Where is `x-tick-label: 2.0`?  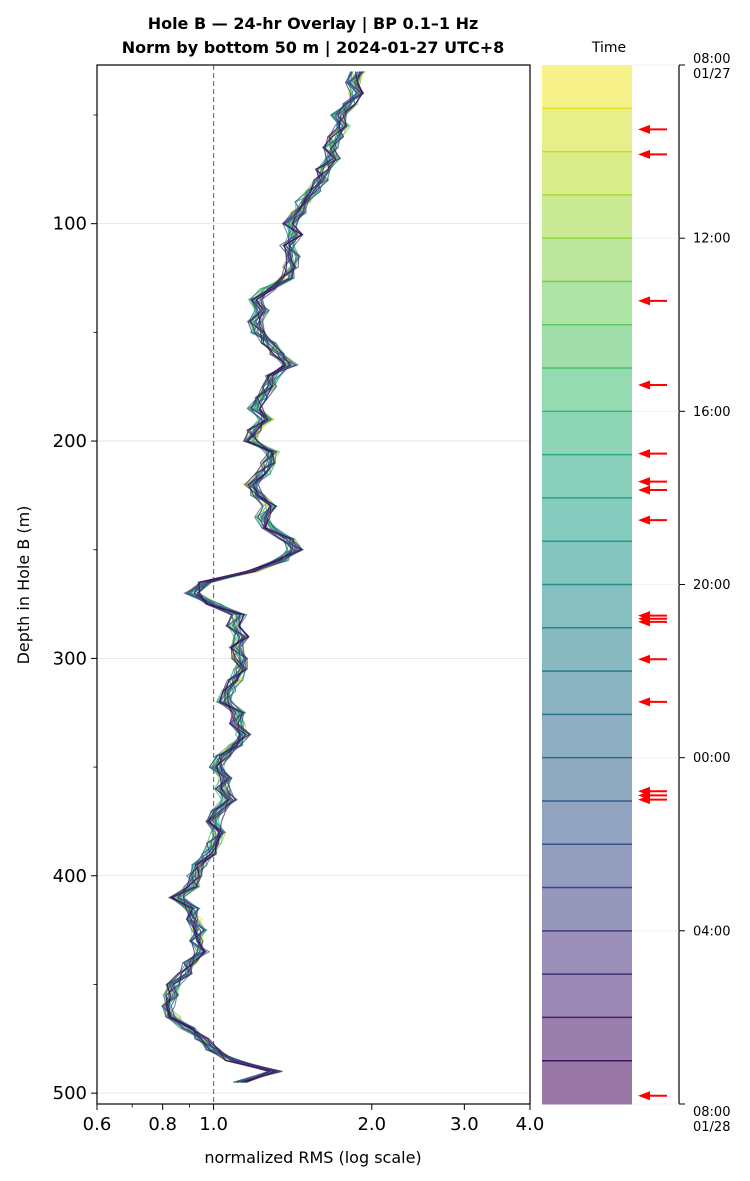 x-tick-label: 2.0 is located at coordinates (371, 1124).